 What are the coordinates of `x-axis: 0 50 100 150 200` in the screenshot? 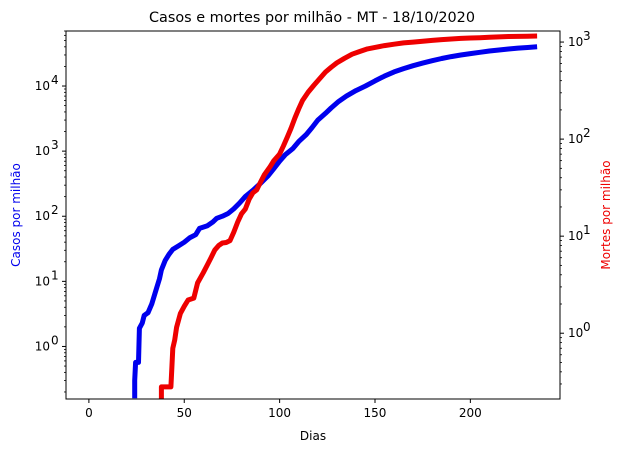 It's located at (283, 409).